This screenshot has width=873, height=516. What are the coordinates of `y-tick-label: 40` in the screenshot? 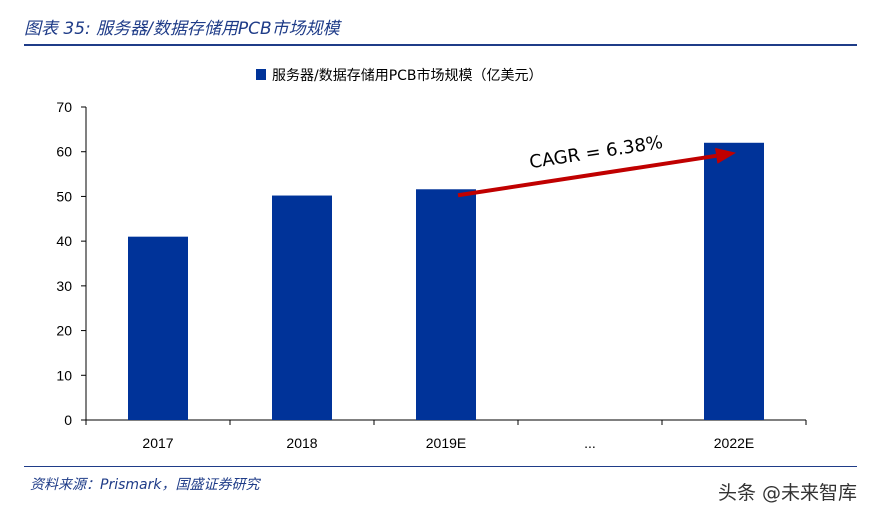 It's located at (64, 241).